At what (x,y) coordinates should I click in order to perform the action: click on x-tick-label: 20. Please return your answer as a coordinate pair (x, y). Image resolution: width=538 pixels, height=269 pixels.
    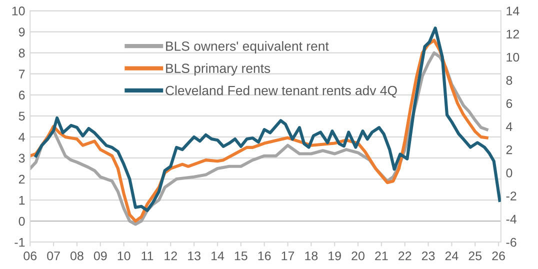
    Looking at the image, I should click on (358, 255).